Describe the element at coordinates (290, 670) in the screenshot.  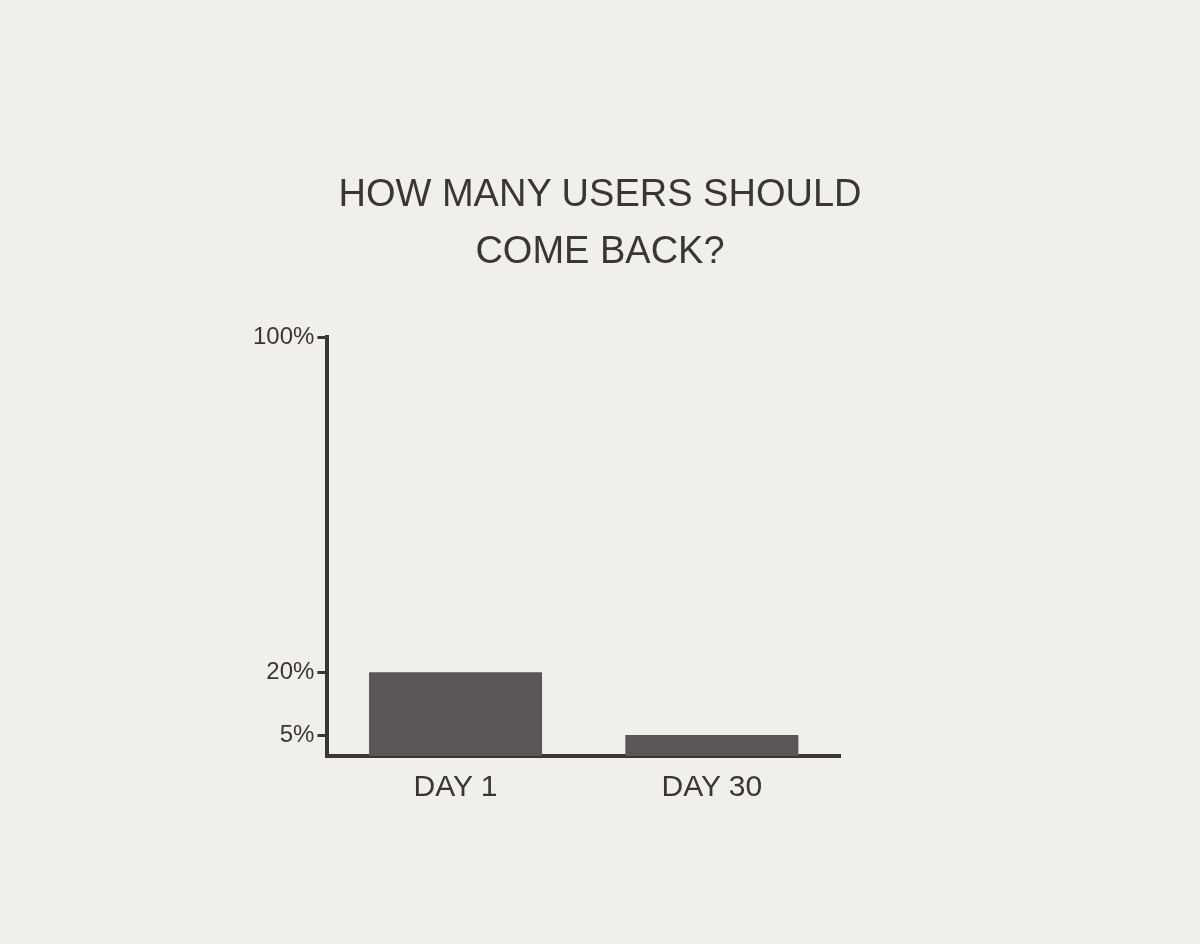
I see `y-tick-label: 20%` at that location.